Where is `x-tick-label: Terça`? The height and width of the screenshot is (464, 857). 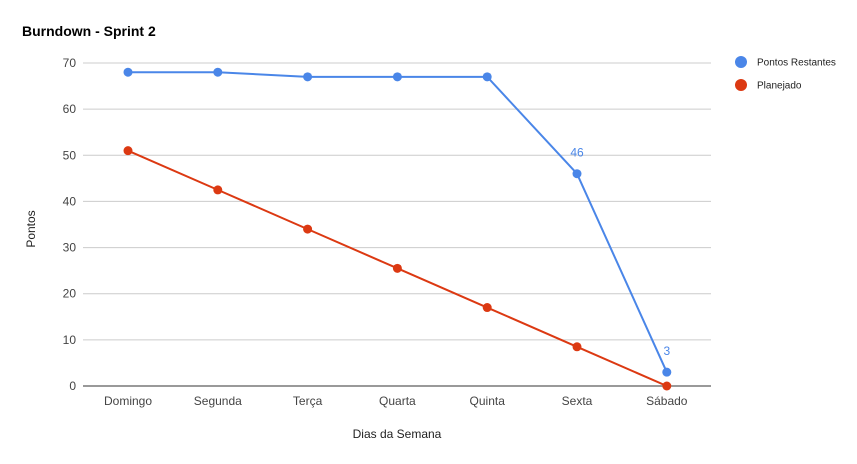 x-tick-label: Terça is located at coordinates (308, 401).